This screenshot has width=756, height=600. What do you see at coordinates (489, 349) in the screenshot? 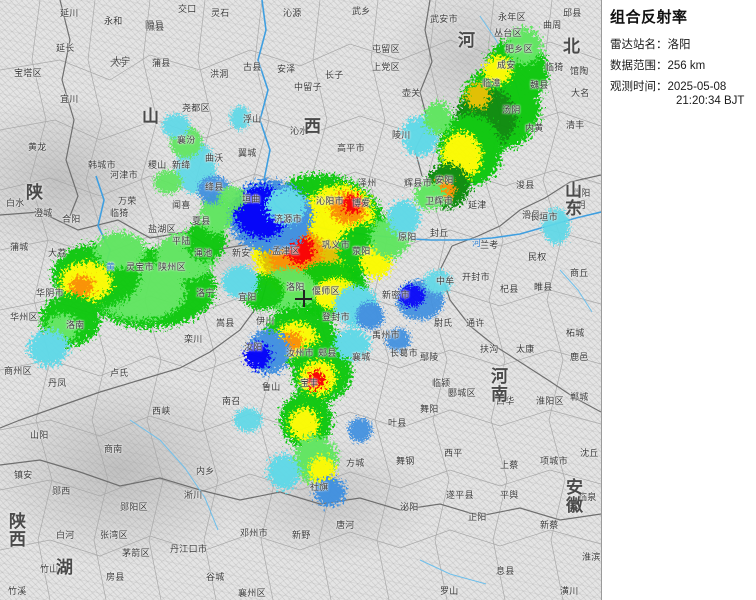
I see `map-label-county: 扶沟` at bounding box center [489, 349].